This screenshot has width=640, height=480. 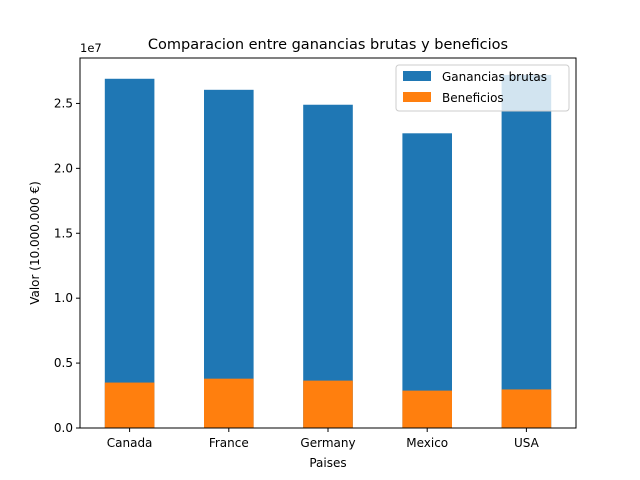 What do you see at coordinates (229, 403) in the screenshot?
I see `bar-profit-france` at bounding box center [229, 403].